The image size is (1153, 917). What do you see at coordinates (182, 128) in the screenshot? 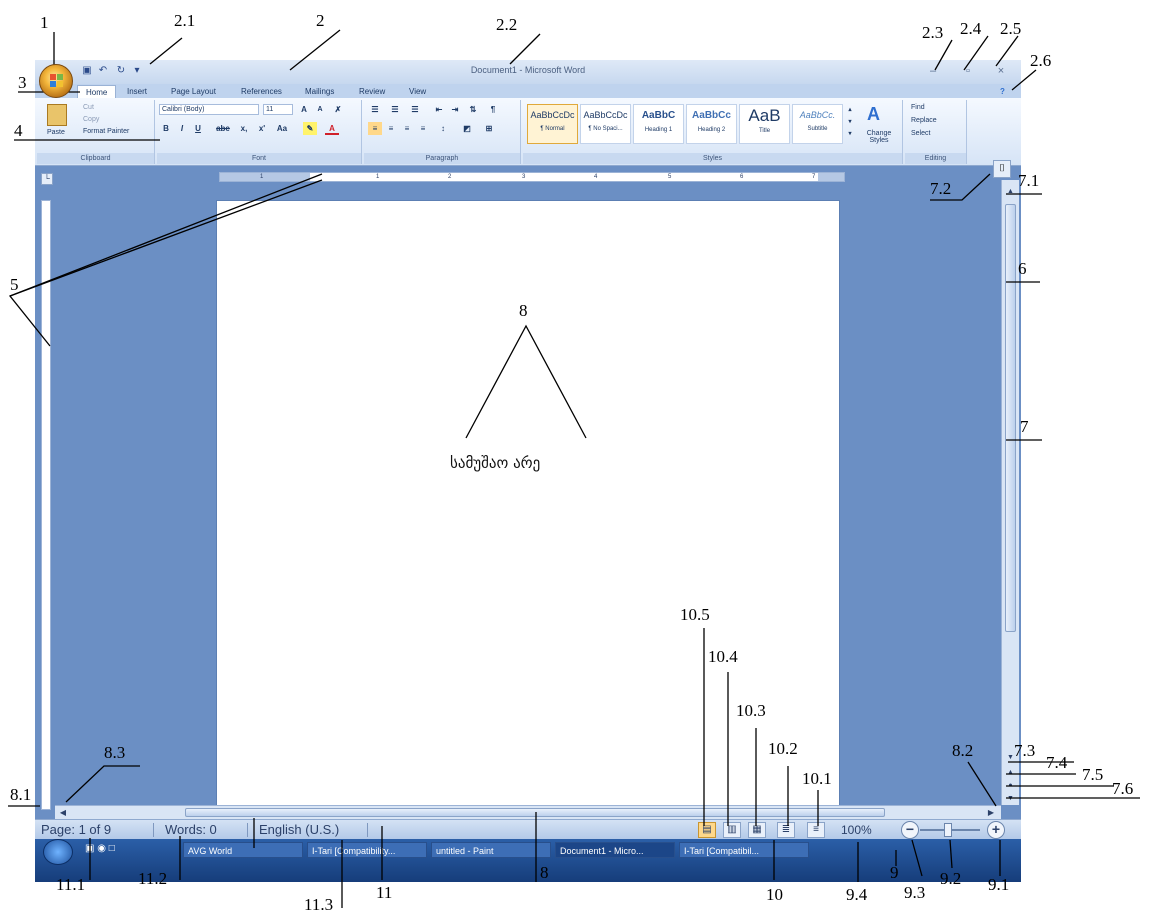
I see `italic-button: I` at bounding box center [182, 128].